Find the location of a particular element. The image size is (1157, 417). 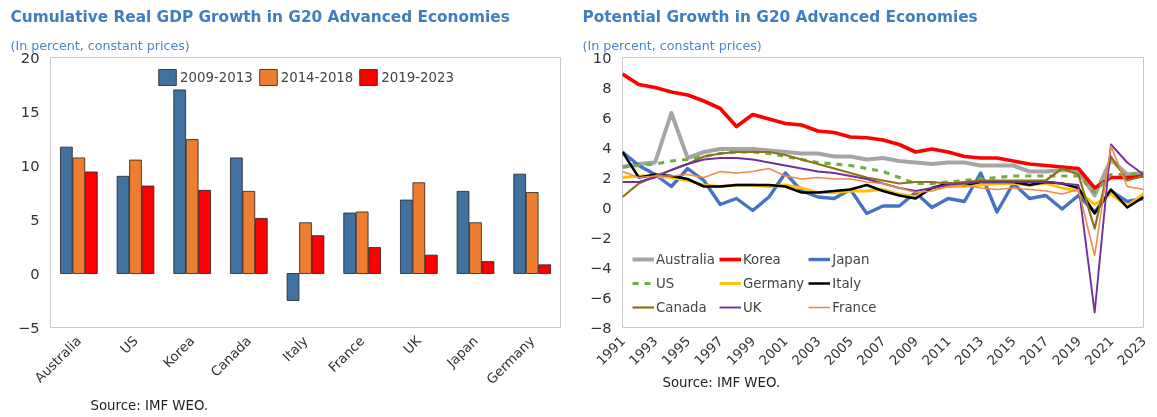

legend-label: 2014-2018 is located at coordinates (317, 77).